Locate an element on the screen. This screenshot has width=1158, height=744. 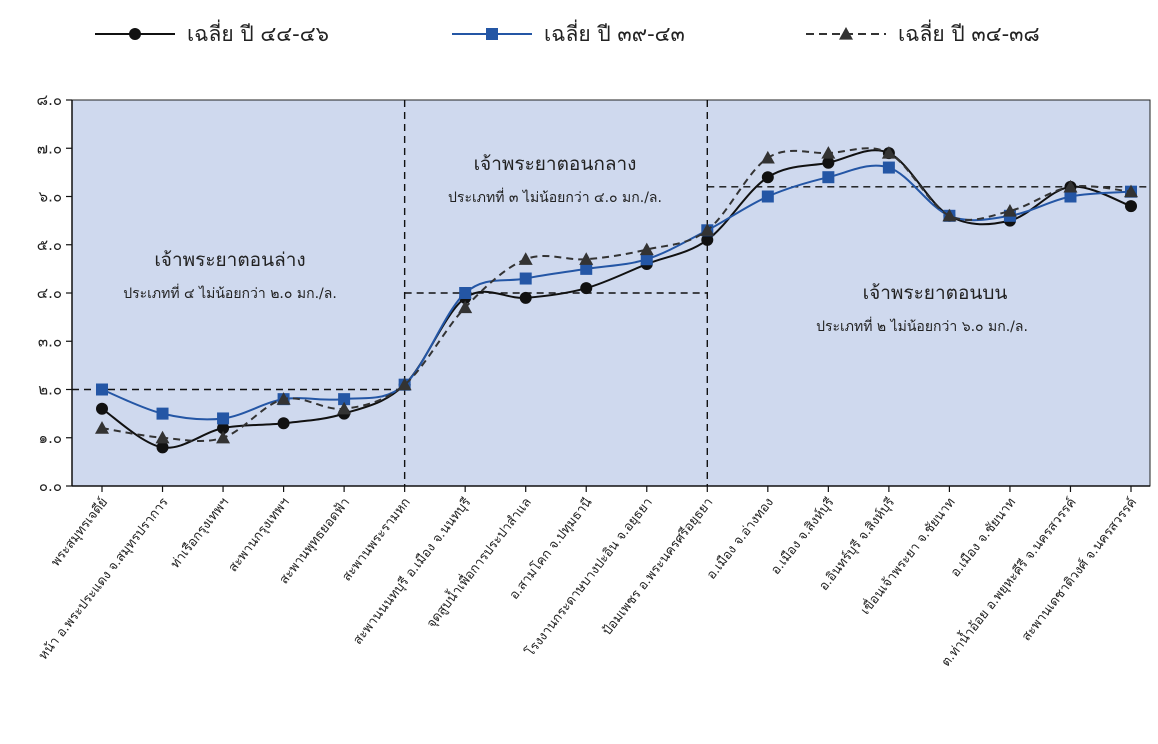
x-tick-label: อ.เมือง จ.ชัยนาท is located at coordinates (983, 538).